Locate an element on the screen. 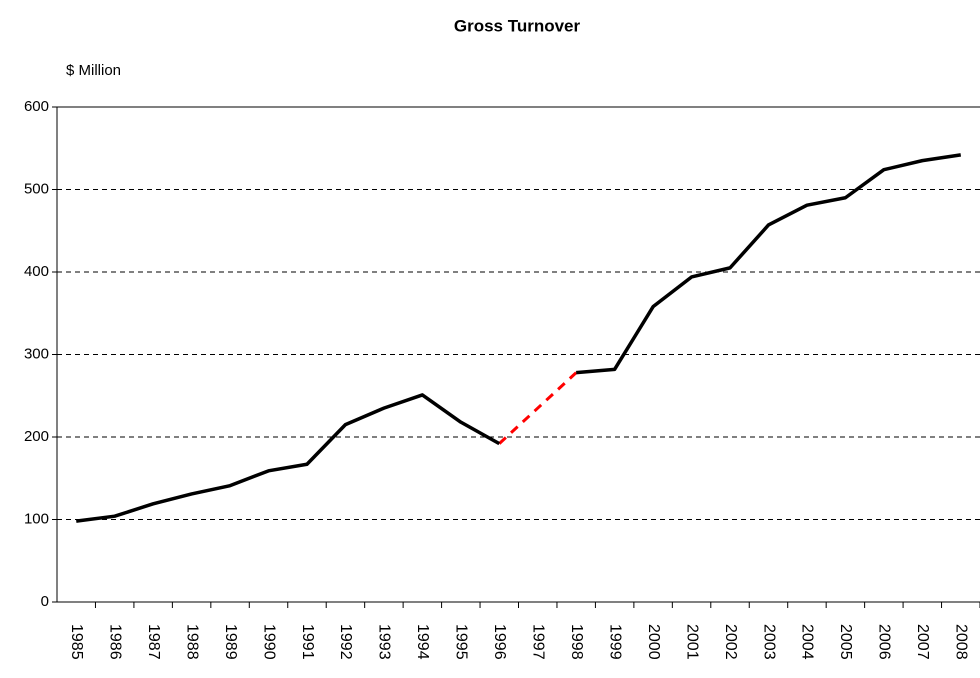 This screenshot has width=980, height=678. x-tick-label: 2007 is located at coordinates (922, 642).